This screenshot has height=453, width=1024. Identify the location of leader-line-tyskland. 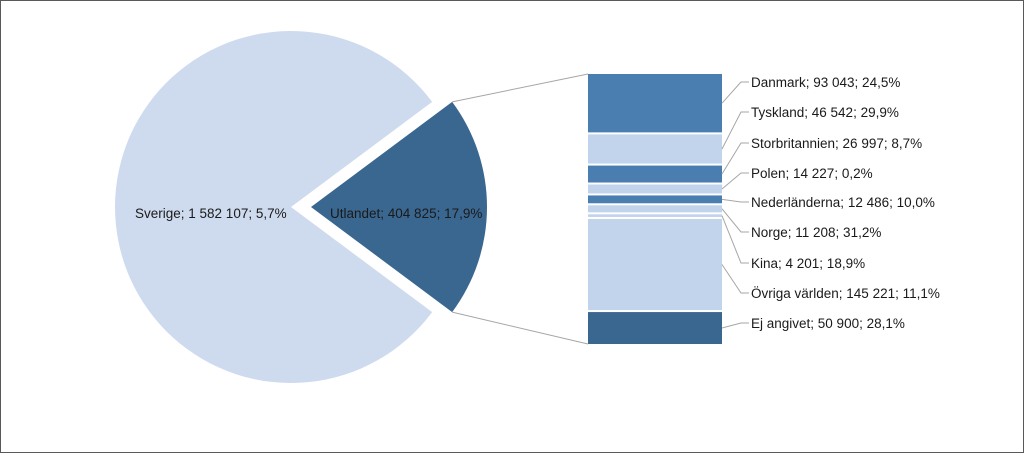
(735, 130).